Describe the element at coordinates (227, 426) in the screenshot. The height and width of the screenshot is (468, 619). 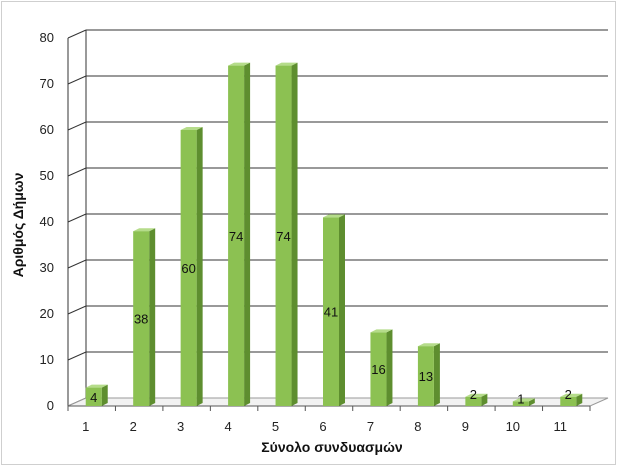
I see `x-tick-label: 4` at that location.